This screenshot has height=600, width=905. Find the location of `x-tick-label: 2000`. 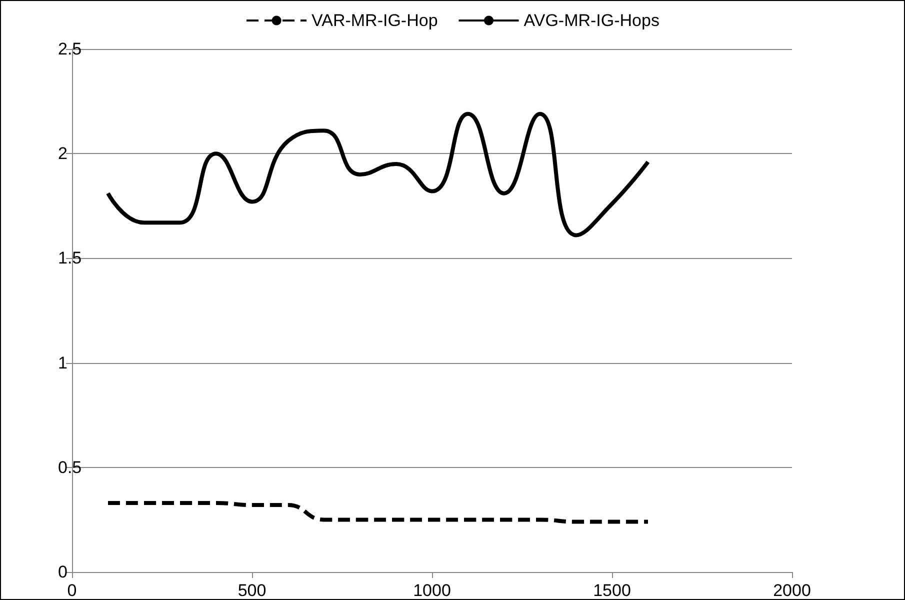

x-tick-label: 2000 is located at coordinates (792, 590).